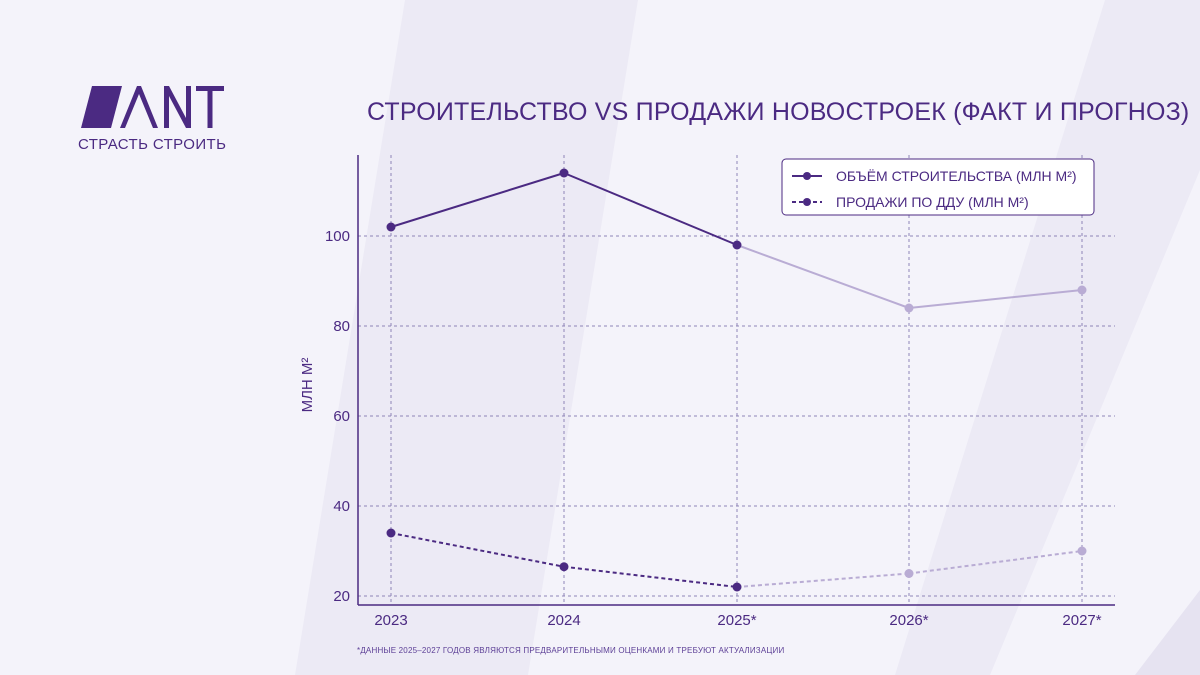 The width and height of the screenshot is (1200, 675). I want to click on x-tick-label: 2023, so click(390, 620).